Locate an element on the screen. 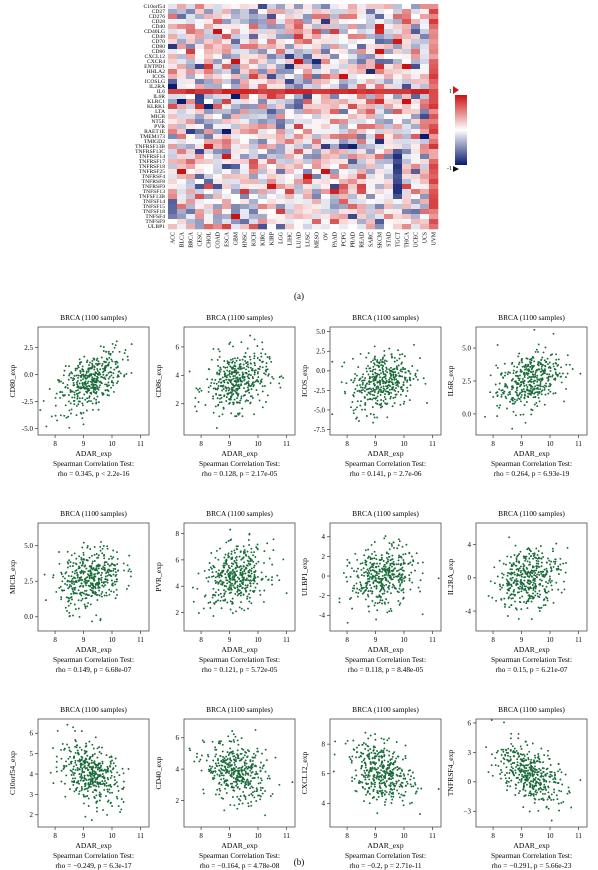  heatmap-column-label: OV is located at coordinates (327, 235).